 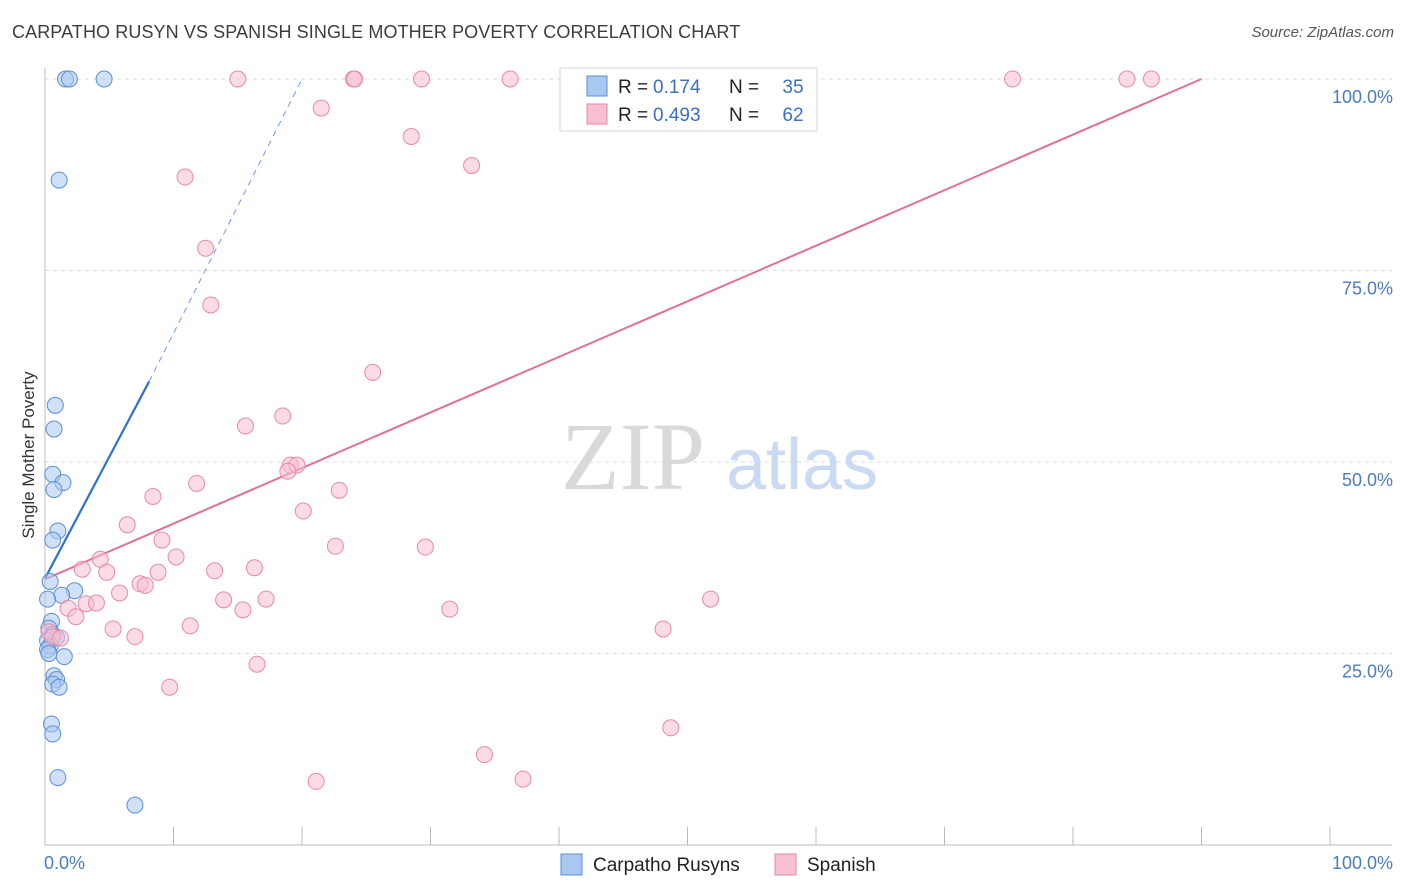 I want to click on trend-line-carpatho-rusyns-extension, so click(x=225, y=230).